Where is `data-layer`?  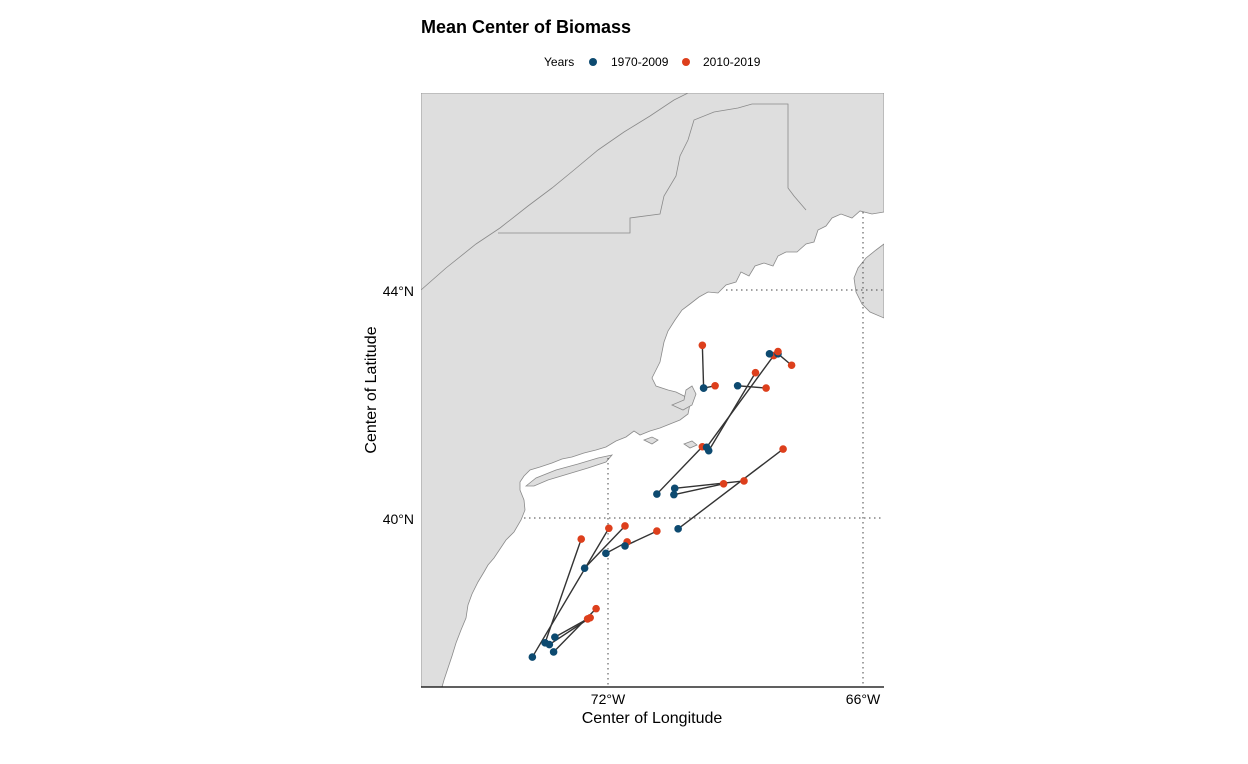 data-layer is located at coordinates (662, 501).